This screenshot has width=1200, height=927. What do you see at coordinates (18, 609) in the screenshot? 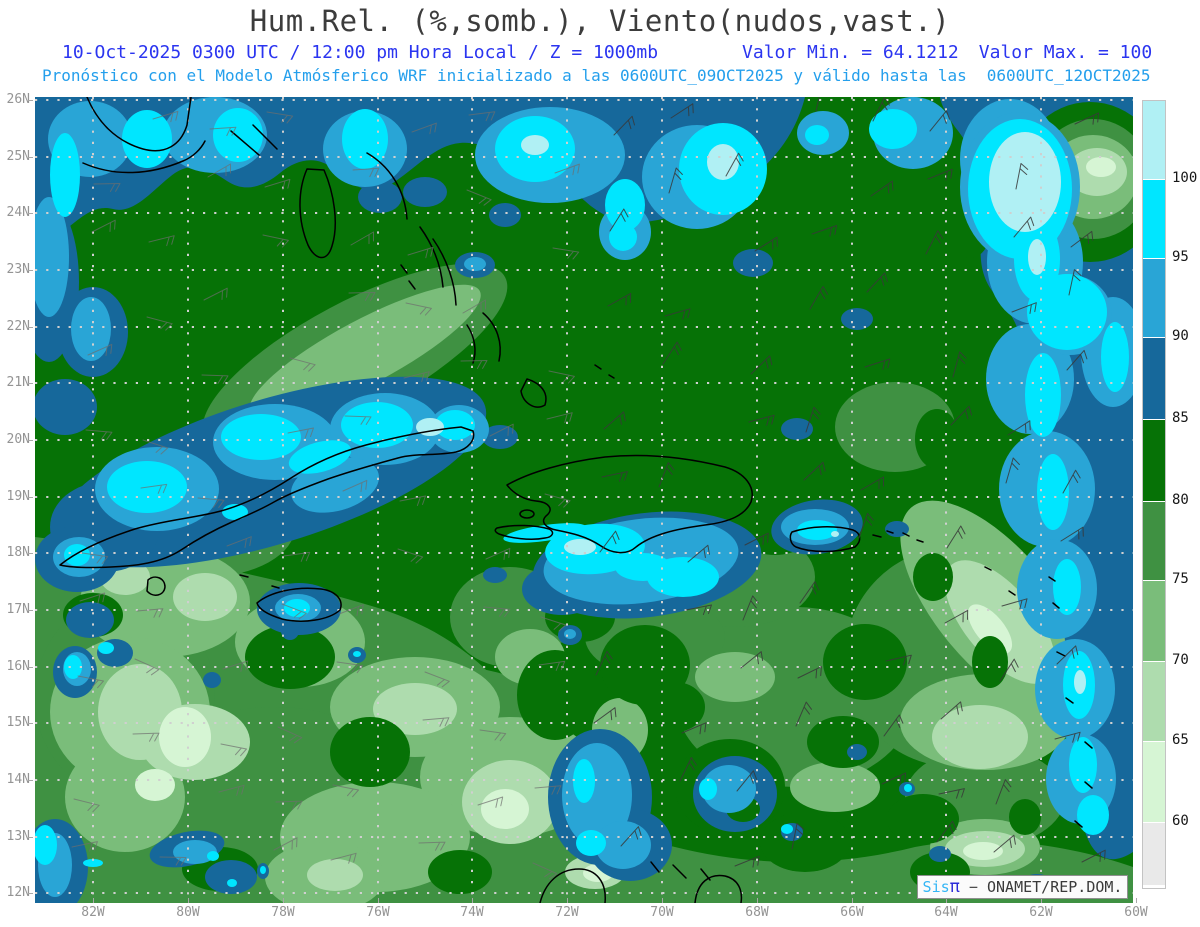
I see `lat-tick-label: 17N` at bounding box center [18, 609].